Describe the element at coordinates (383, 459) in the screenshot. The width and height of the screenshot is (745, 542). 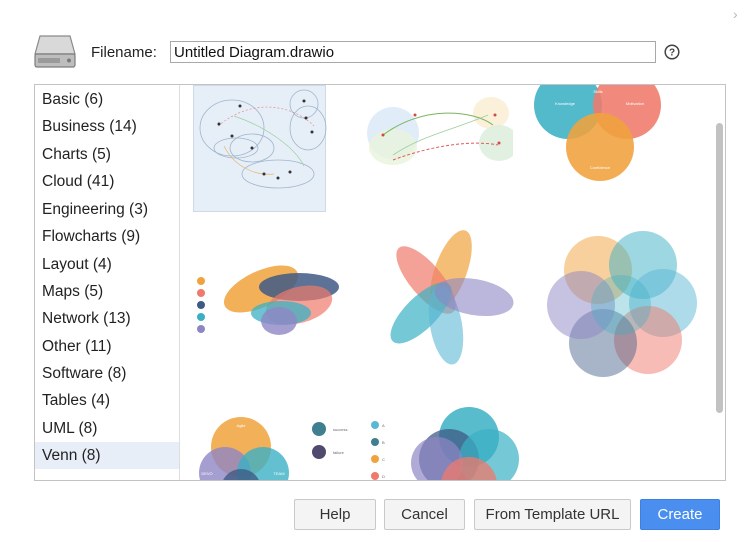
I see `svg-text: C` at that location.